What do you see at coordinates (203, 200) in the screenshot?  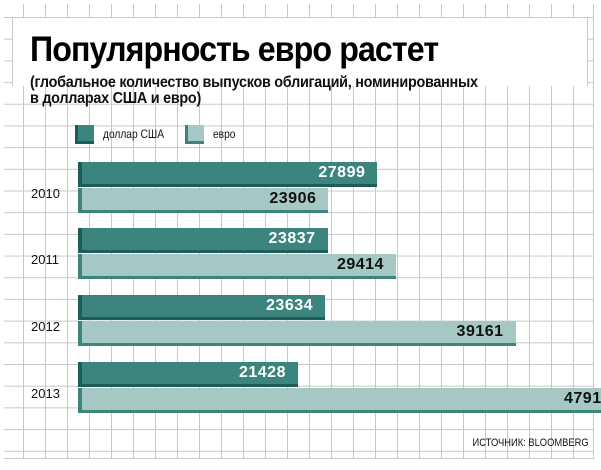 I see `bar-eur-2010: 23906` at bounding box center [203, 200].